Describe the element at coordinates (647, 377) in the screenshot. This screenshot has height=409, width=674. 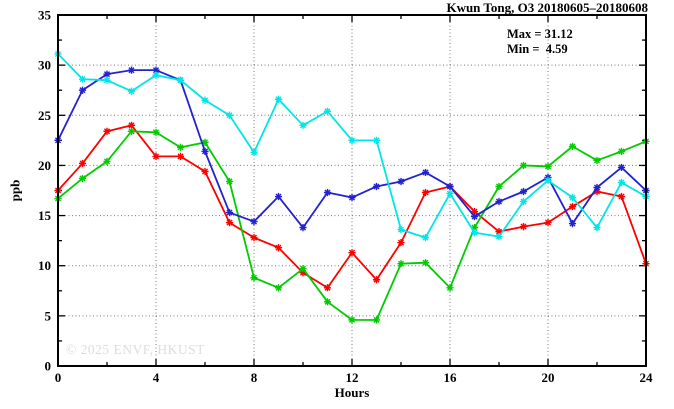
I see `x-tick-label: 24` at that location.